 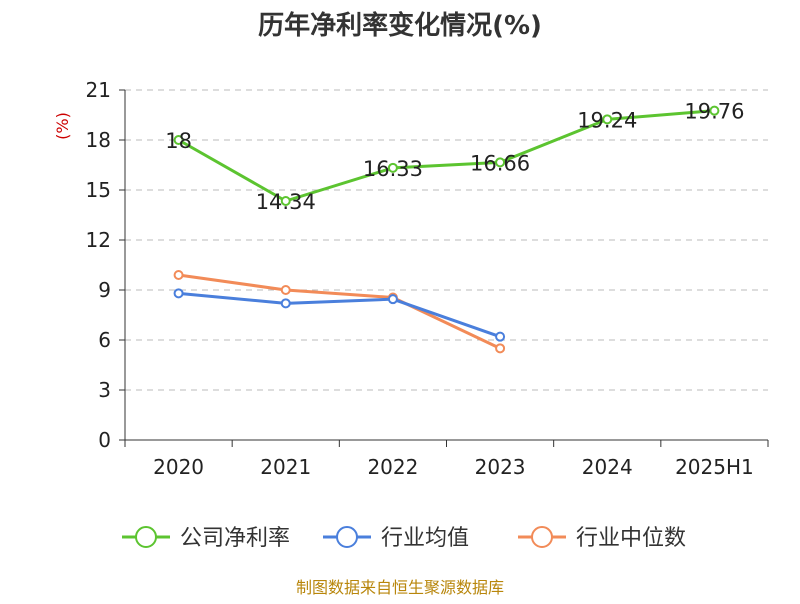 What do you see at coordinates (98, 240) in the screenshot?
I see `y-tick-label: 12` at bounding box center [98, 240].